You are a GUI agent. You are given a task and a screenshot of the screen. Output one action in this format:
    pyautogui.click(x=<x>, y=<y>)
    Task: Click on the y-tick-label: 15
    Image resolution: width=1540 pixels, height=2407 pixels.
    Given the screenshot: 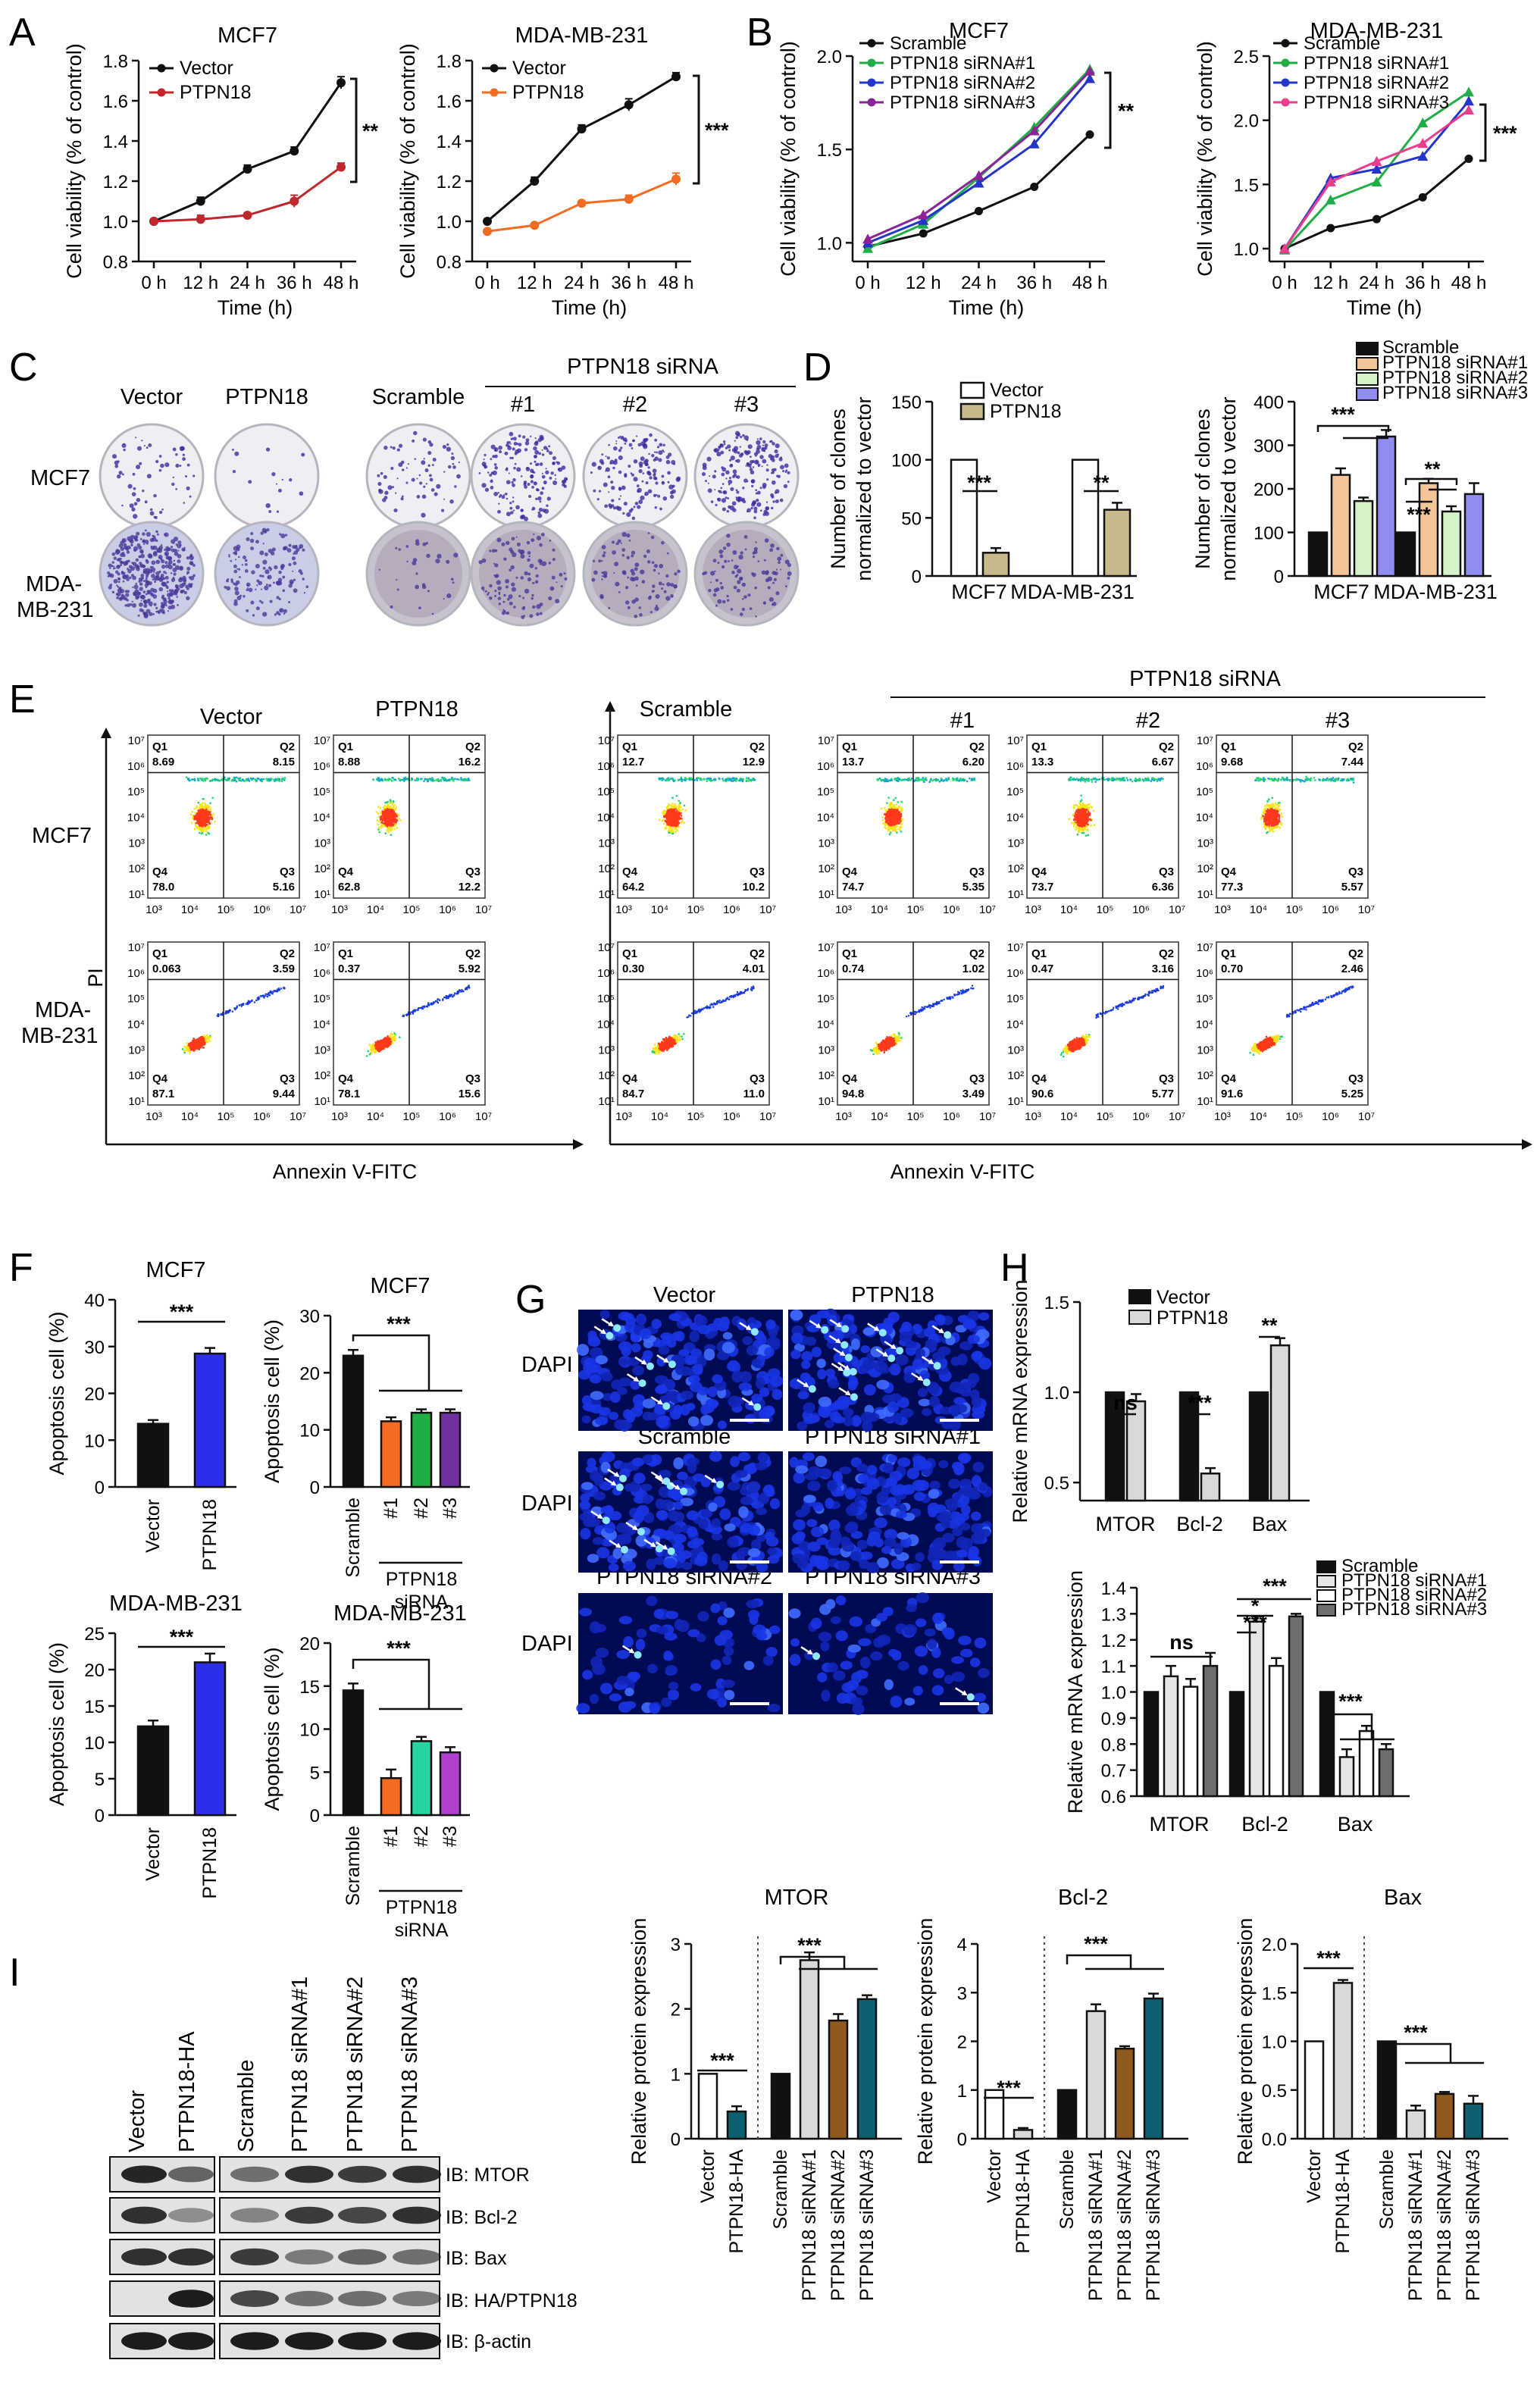 What is the action you would take?
    pyautogui.click(x=94, y=1707)
    